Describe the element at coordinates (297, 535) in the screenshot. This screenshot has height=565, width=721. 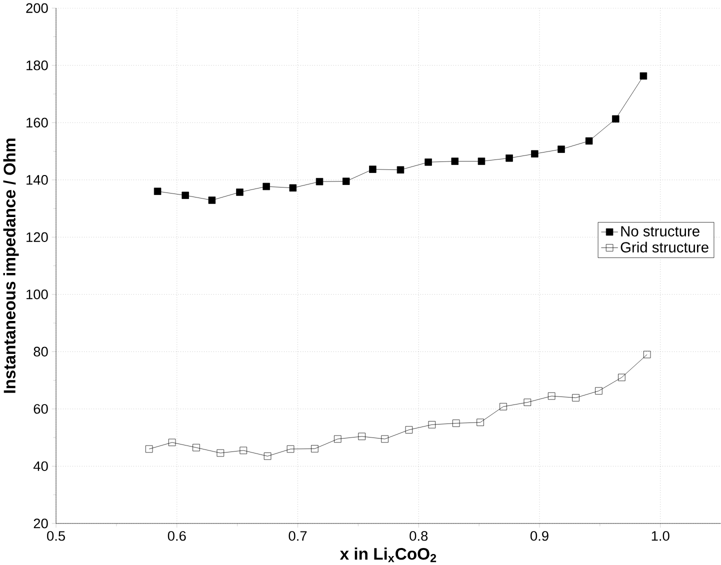
I see `x-tick-label: 0.7` at that location.